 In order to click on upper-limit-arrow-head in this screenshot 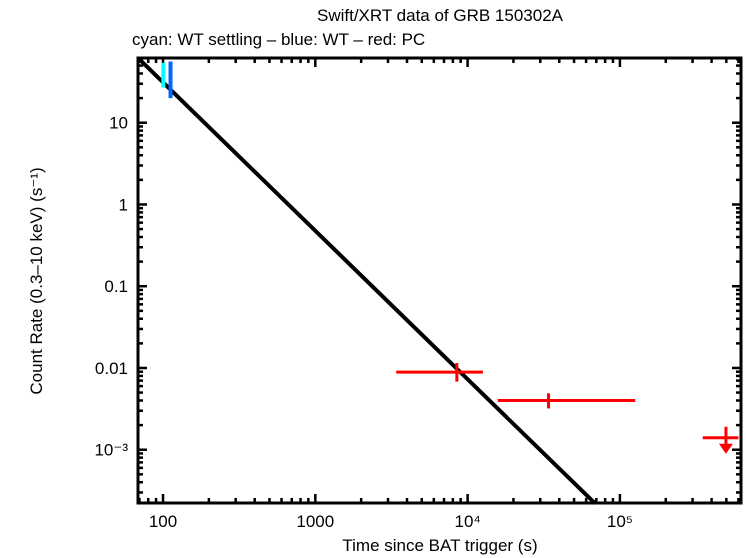, I will do `click(725, 448)`.